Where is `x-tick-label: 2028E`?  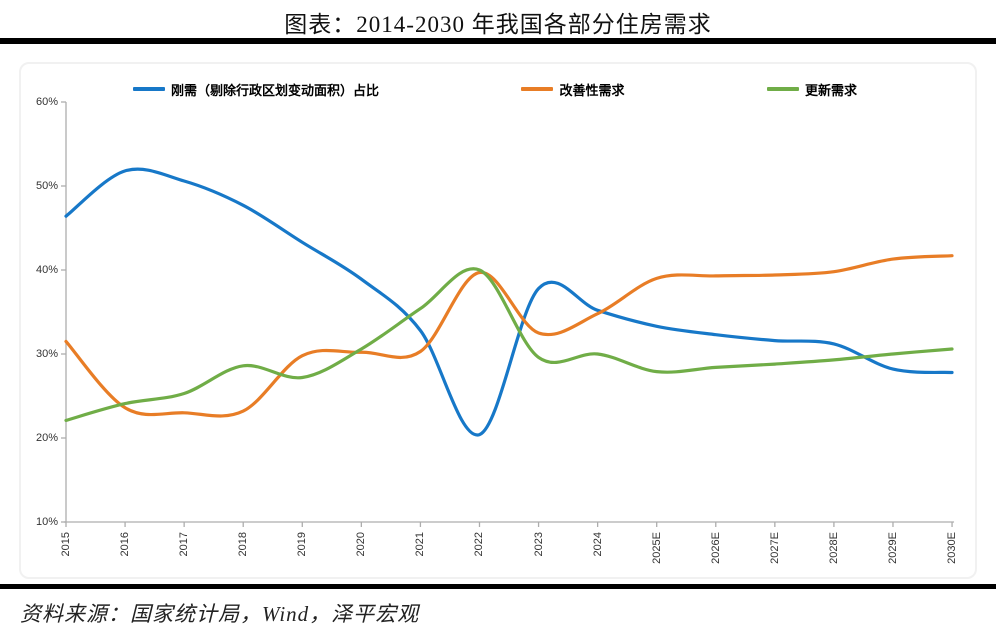 x-tick-label: 2028E is located at coordinates (833, 548).